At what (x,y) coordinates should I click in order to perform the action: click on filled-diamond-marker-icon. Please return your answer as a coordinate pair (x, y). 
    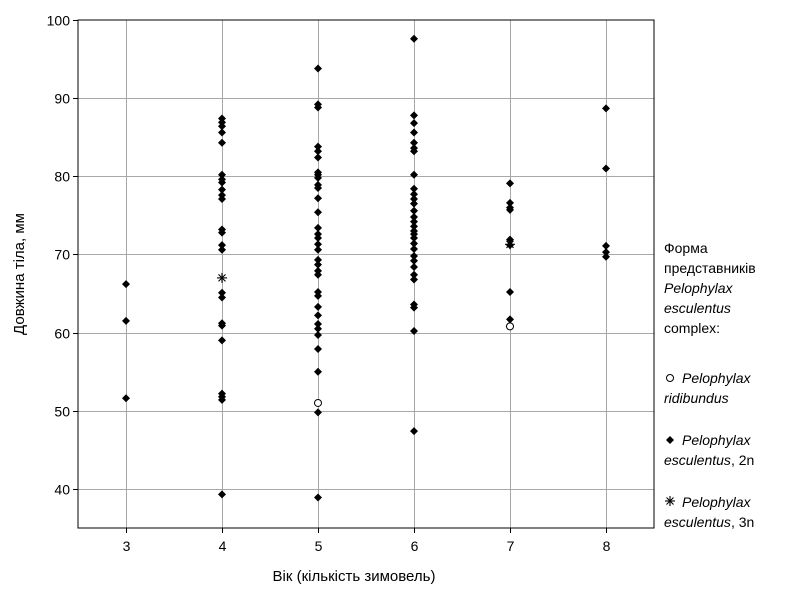
    Looking at the image, I should click on (670, 440).